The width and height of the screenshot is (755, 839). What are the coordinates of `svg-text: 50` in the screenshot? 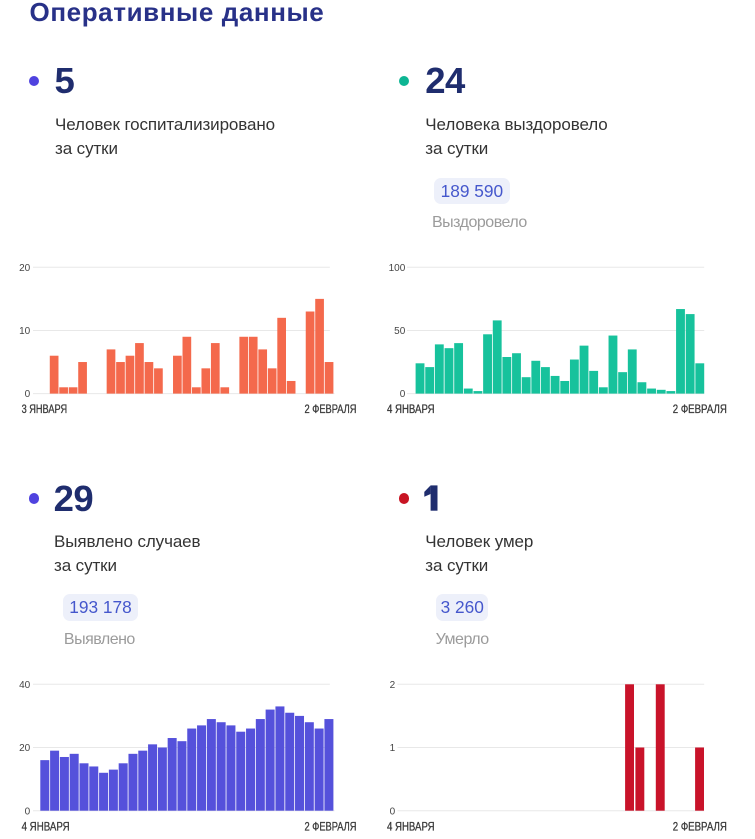 It's located at (400, 331).